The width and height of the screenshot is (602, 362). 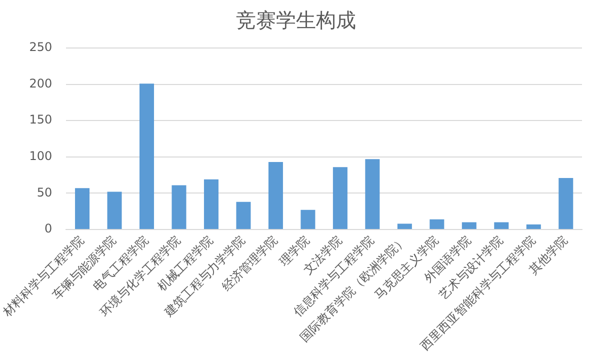 What do you see at coordinates (40, 47) in the screenshot?
I see `y-tick-label: 250` at bounding box center [40, 47].